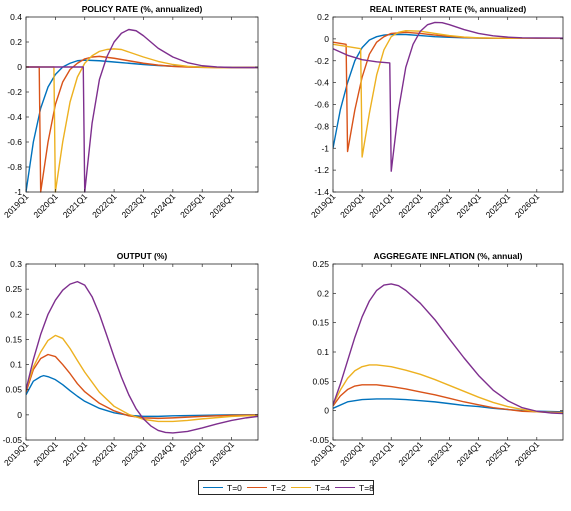 This screenshot has width=571, height=511. I want to click on legend: T=0 T=2 T=4 T=8, so click(286, 487).